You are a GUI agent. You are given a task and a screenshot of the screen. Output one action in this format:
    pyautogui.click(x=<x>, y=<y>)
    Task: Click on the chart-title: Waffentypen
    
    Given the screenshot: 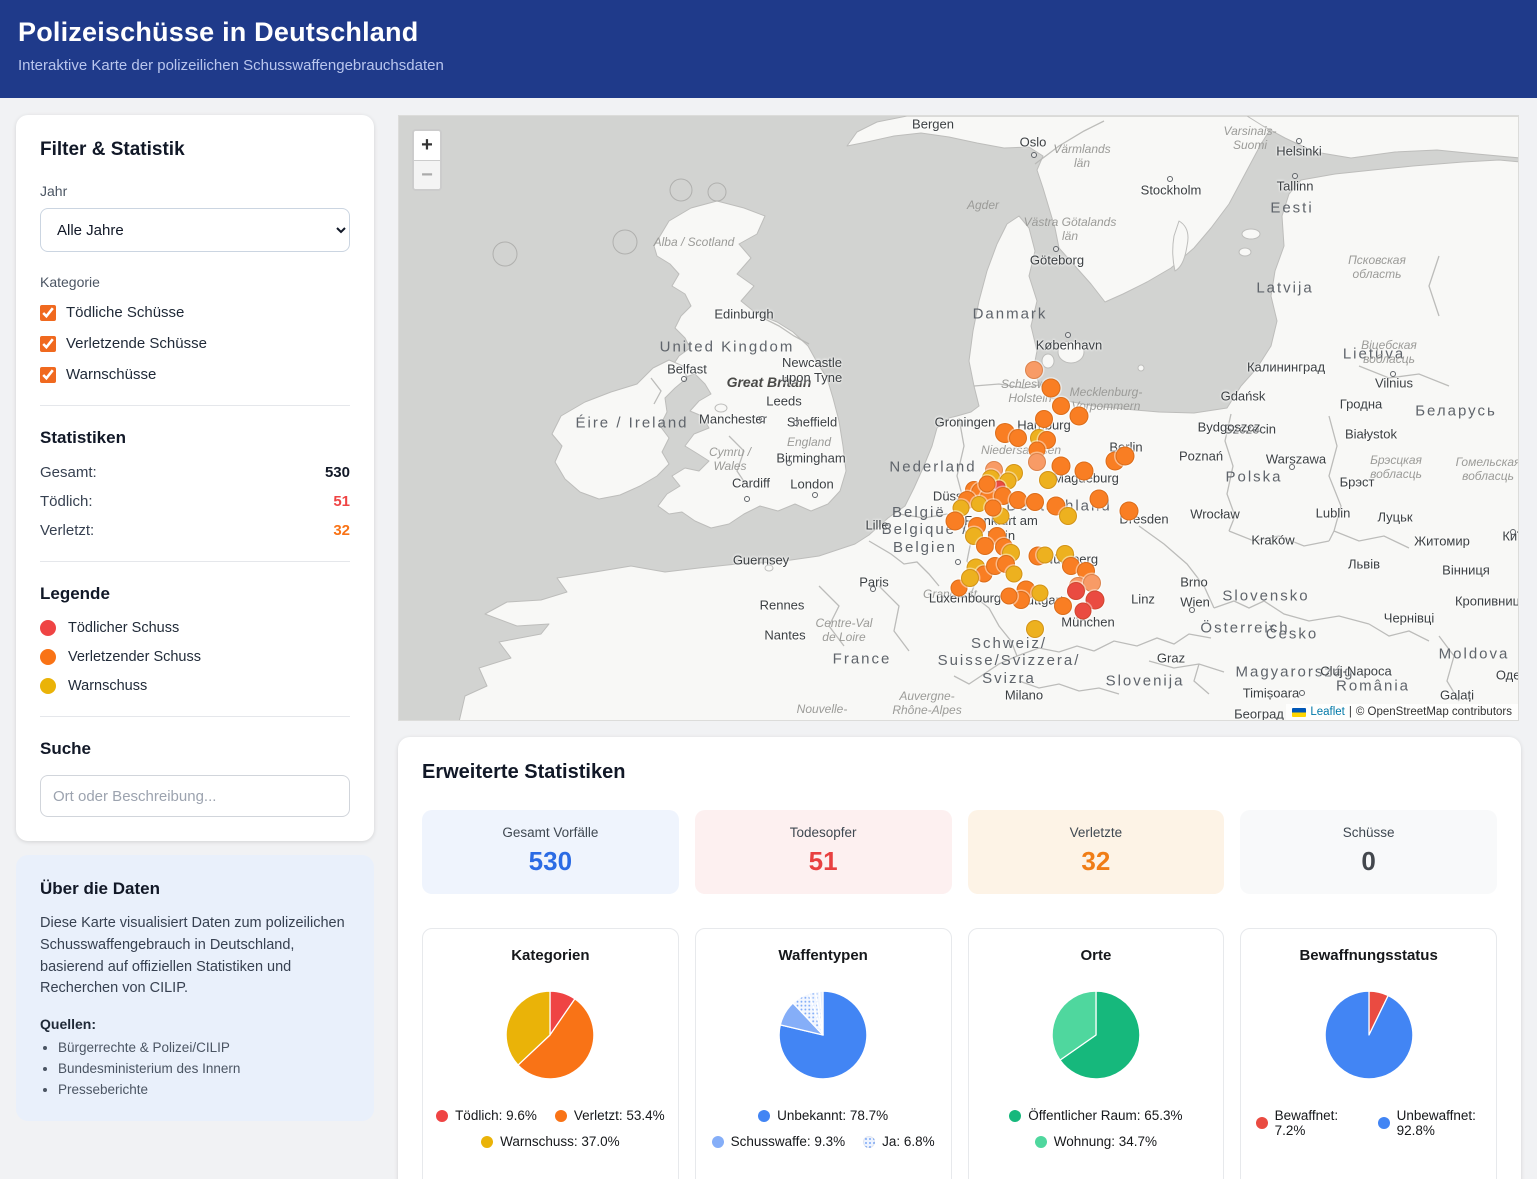 What is the action you would take?
    pyautogui.click(x=823, y=955)
    